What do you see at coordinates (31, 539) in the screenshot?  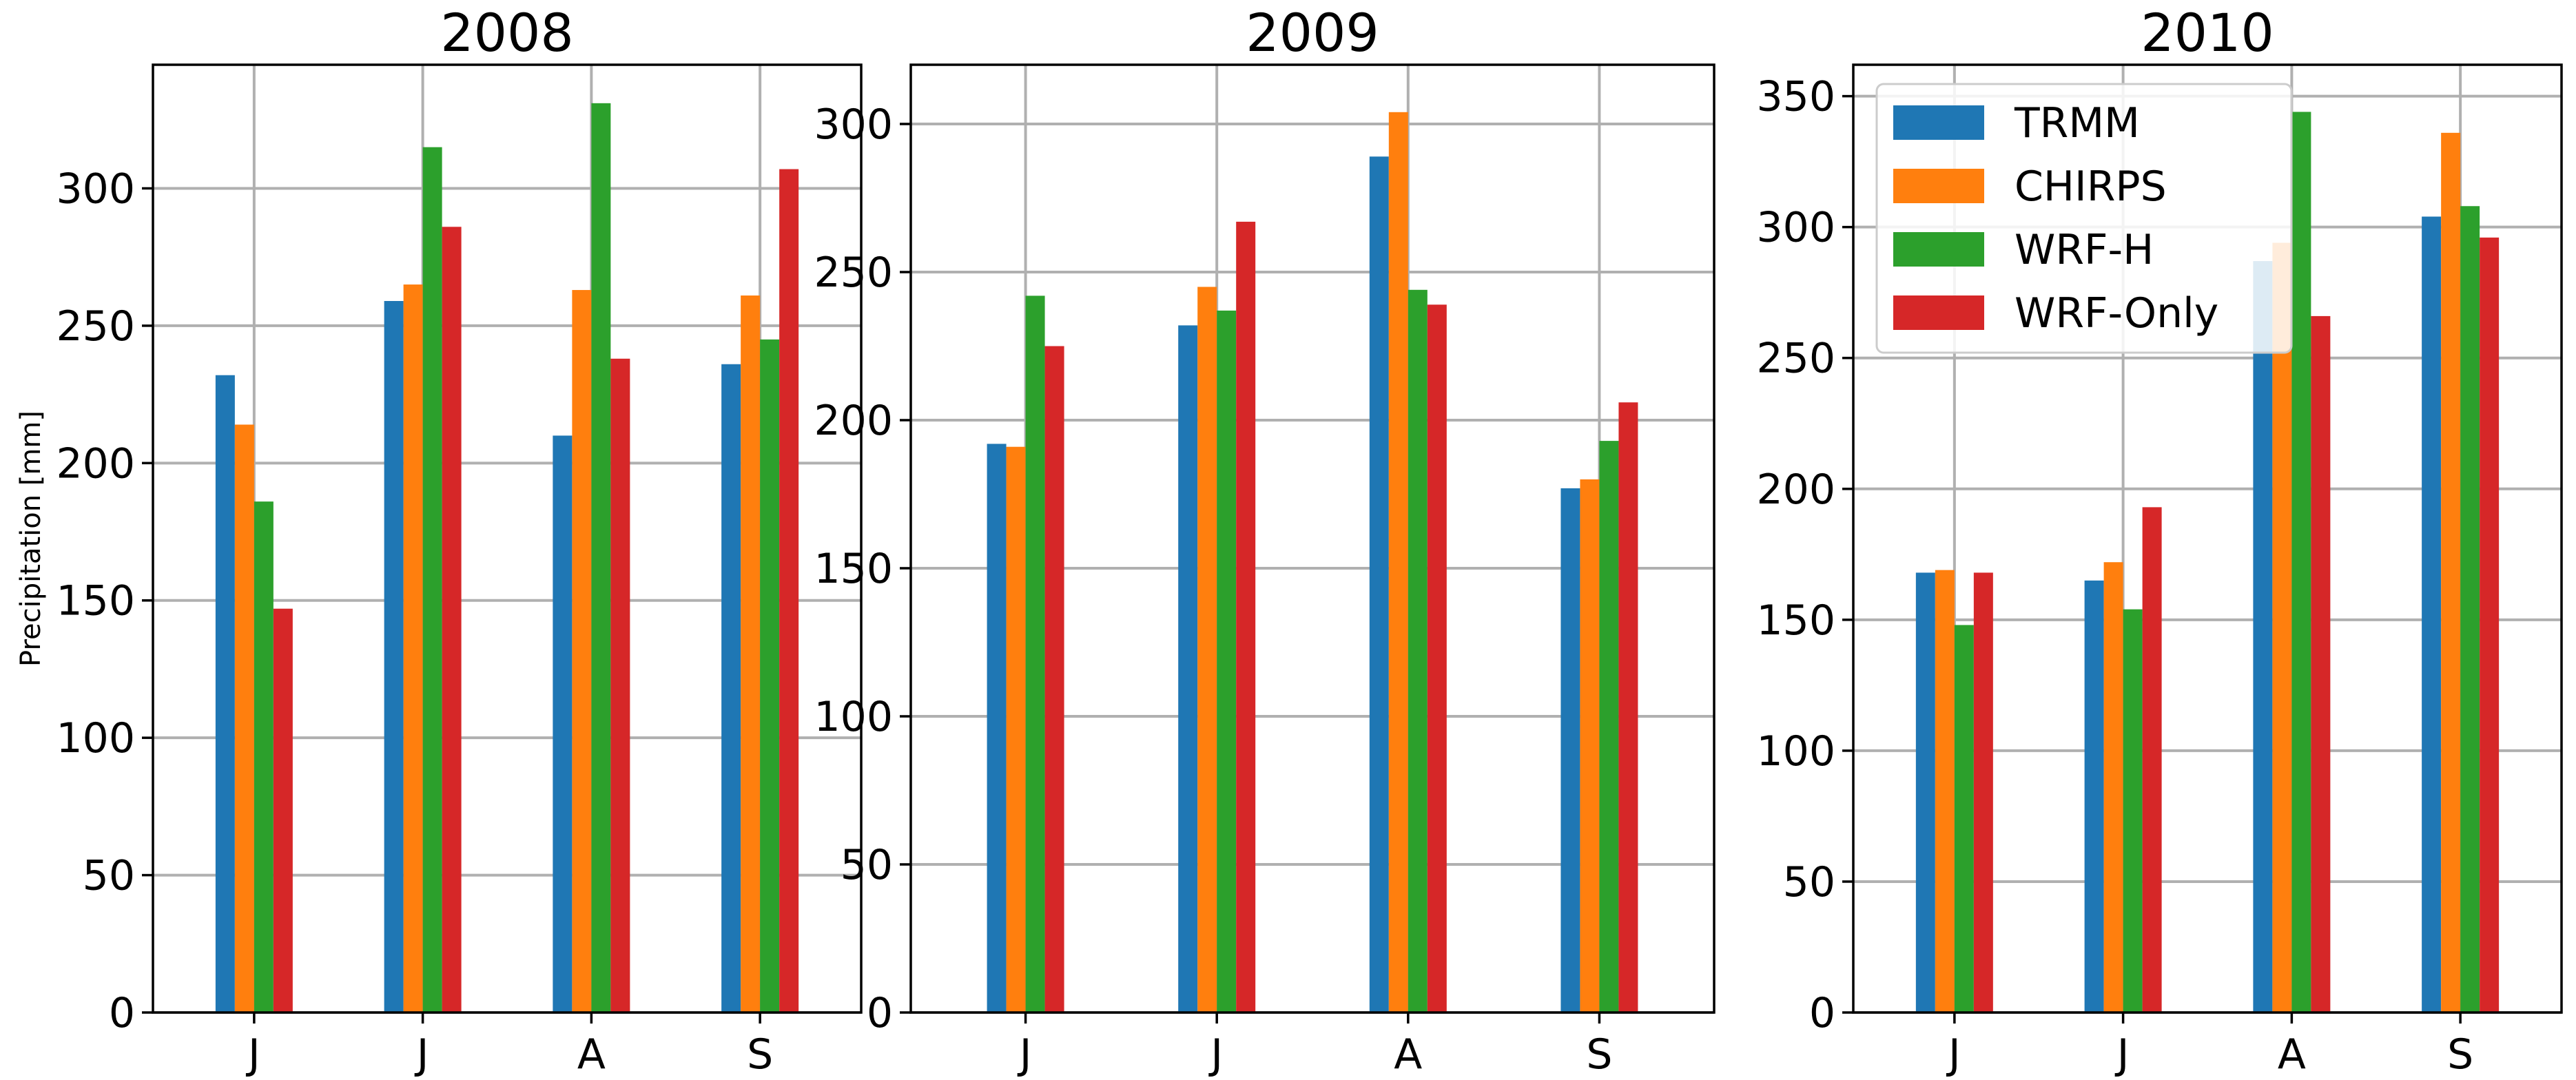 I see `y-axis-label: Precipitation [mm]` at bounding box center [31, 539].